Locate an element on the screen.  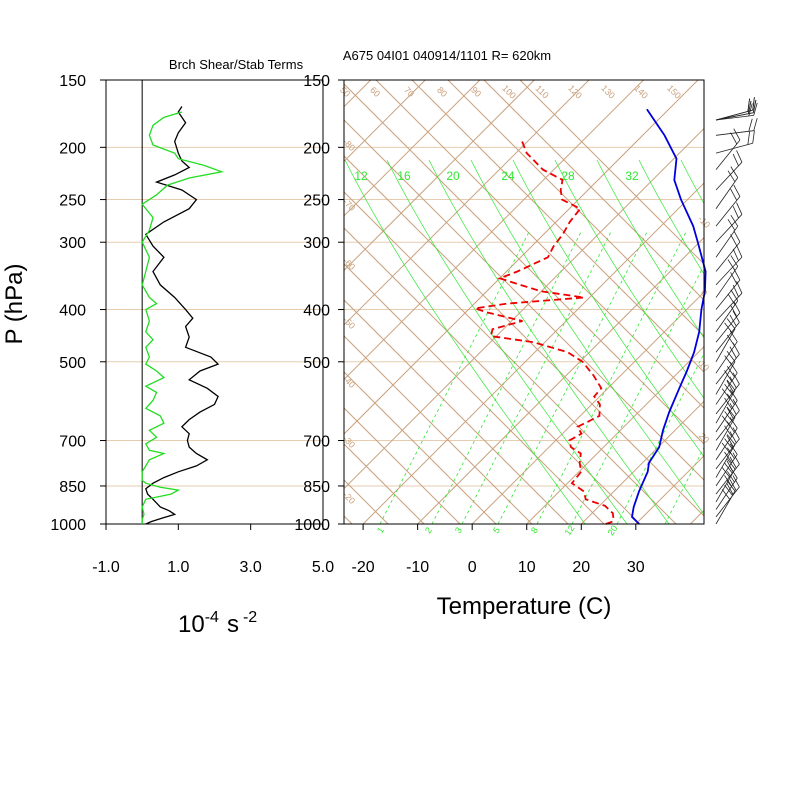
mixing-ratio-label: 2 is located at coordinates (428, 530).